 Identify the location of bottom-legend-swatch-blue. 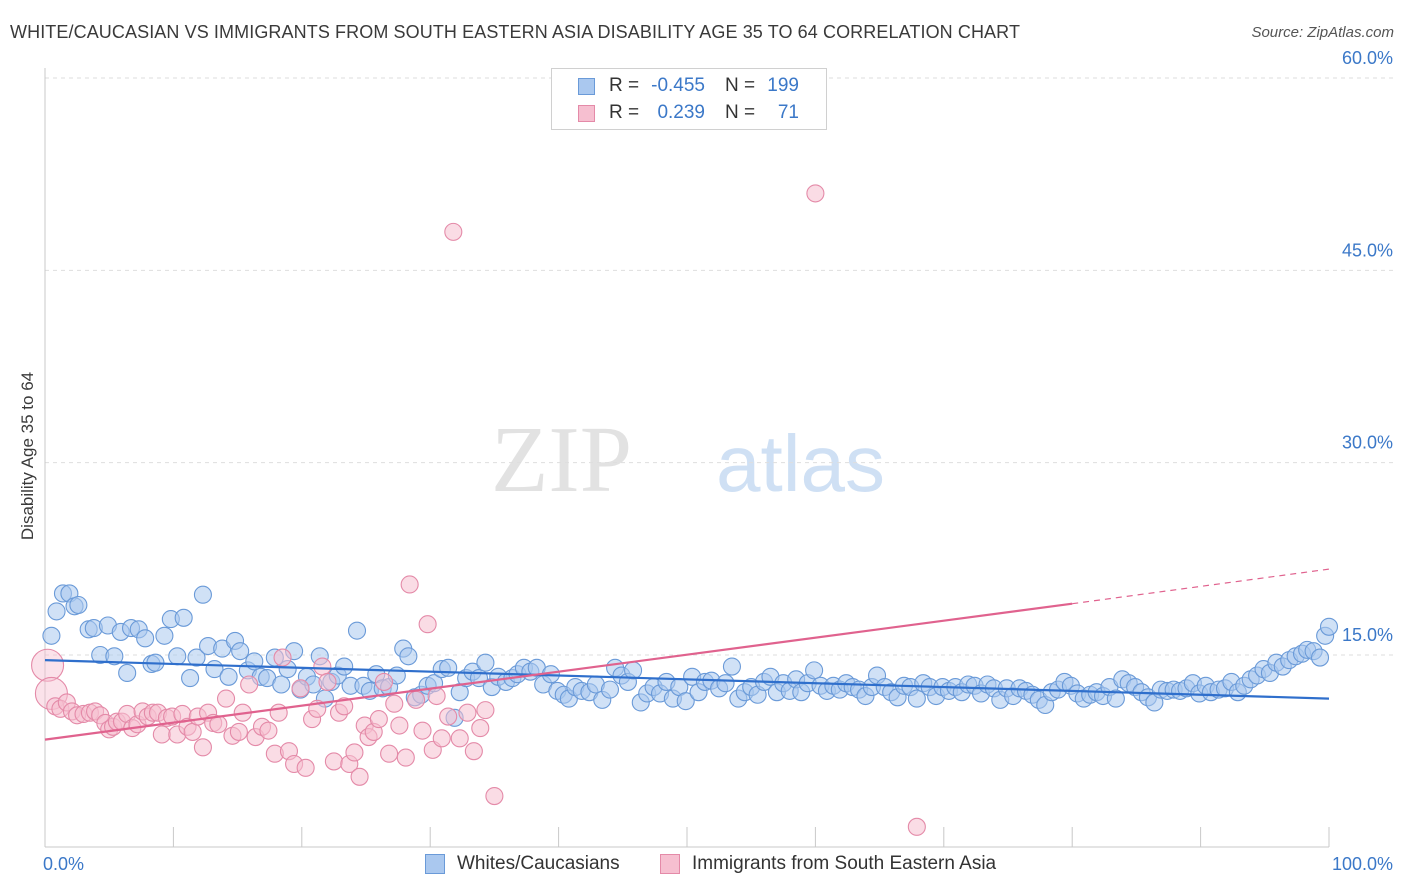
(435, 864).